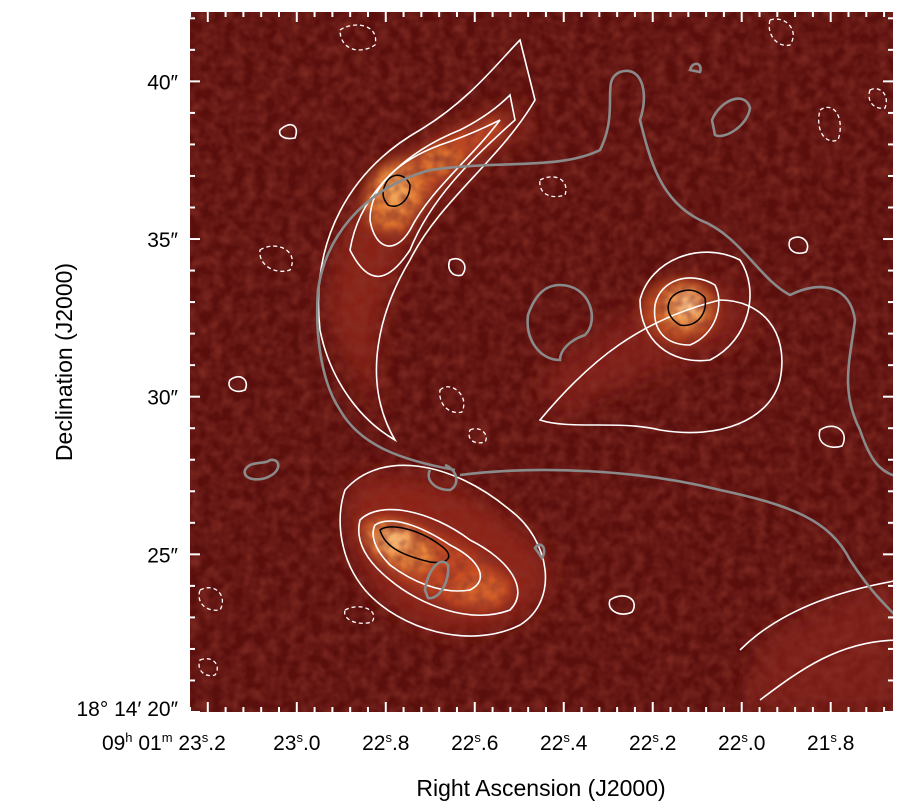 This screenshot has width=905, height=810. What do you see at coordinates (162, 555) in the screenshot?
I see `y-tick-label: 25″` at bounding box center [162, 555].